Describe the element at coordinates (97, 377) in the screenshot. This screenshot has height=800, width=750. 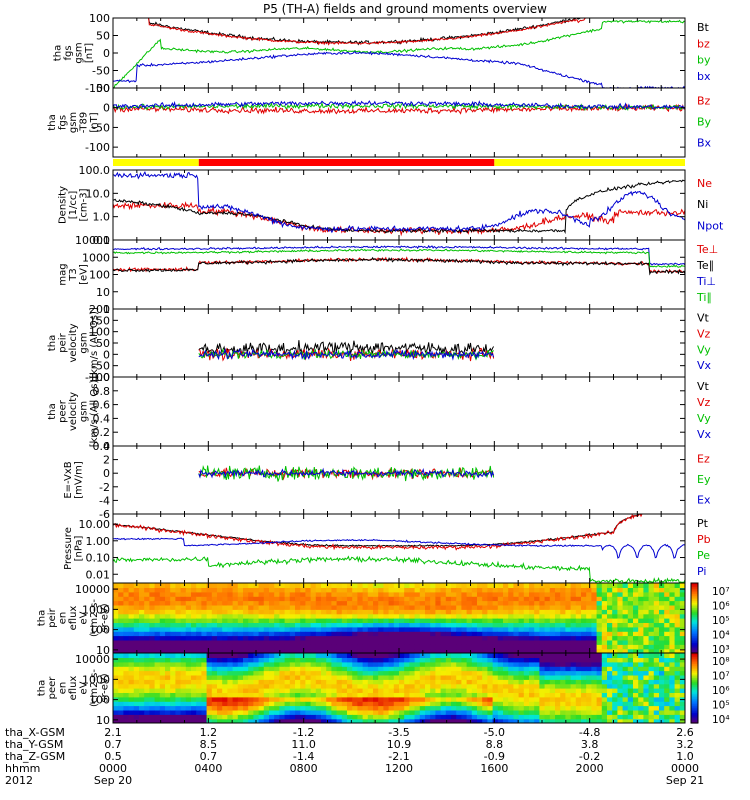
I see `y-tick-label: -100` at that location.